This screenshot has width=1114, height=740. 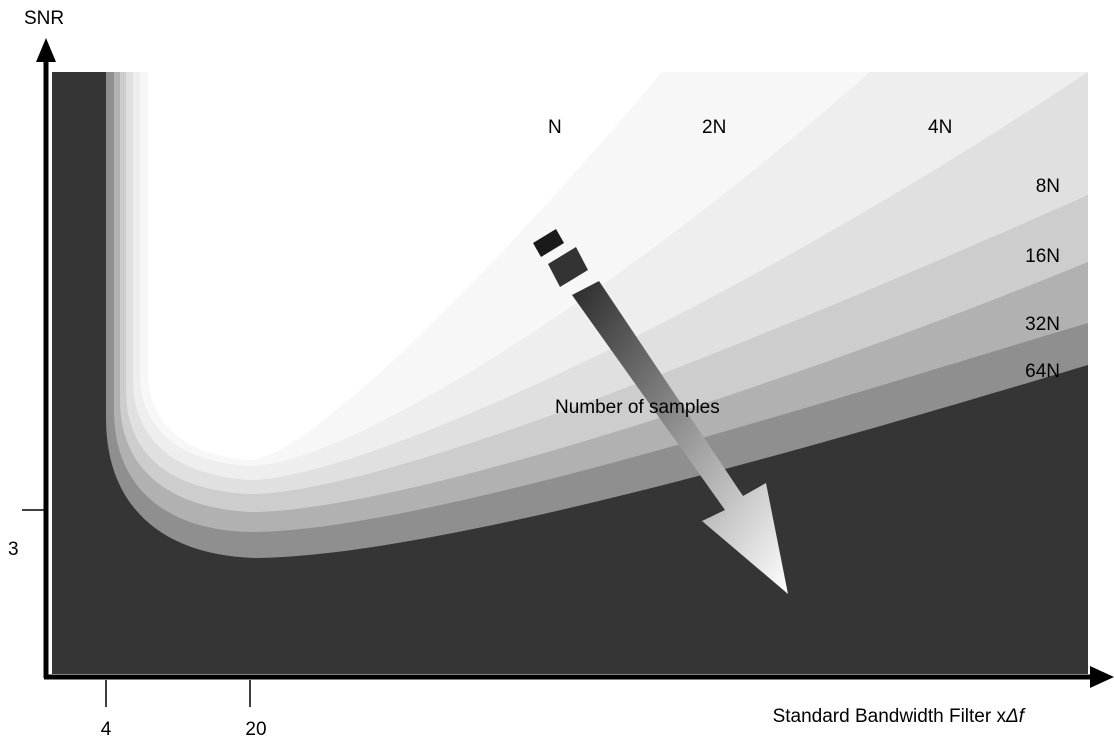 I want to click on region-label-2n: 2N, so click(x=714, y=127).